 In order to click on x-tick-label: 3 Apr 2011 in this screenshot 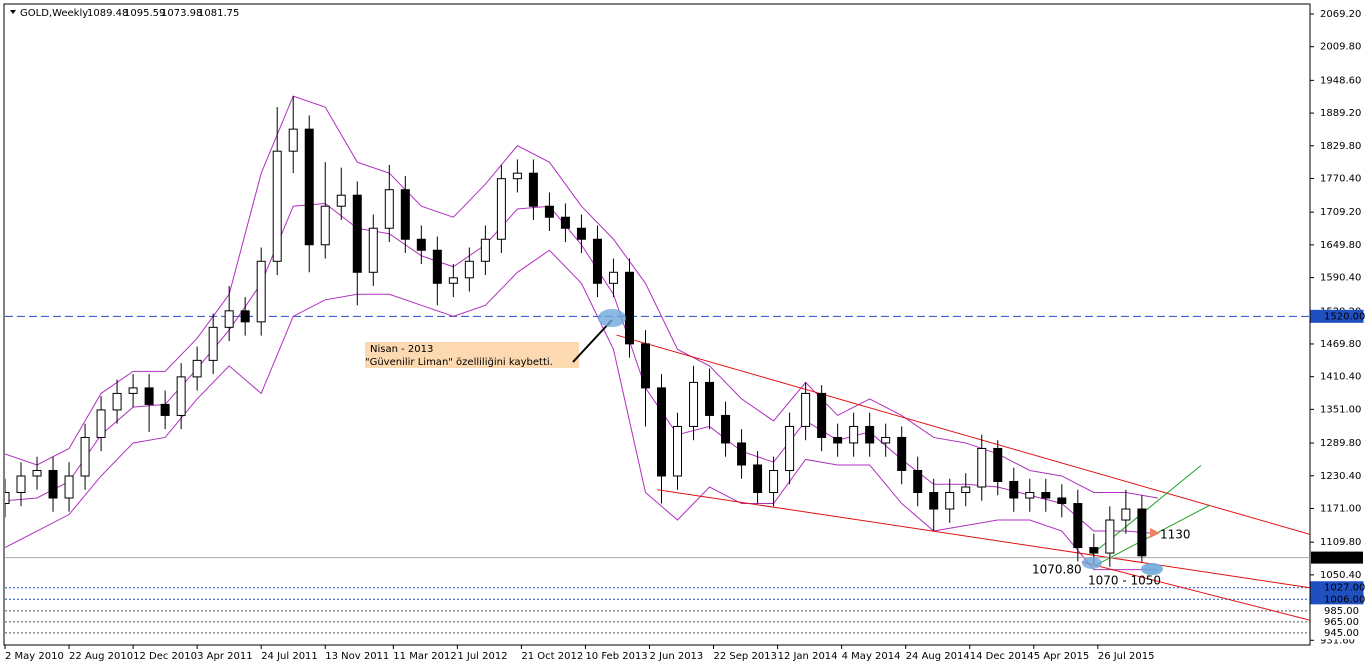, I will do `click(224, 656)`.